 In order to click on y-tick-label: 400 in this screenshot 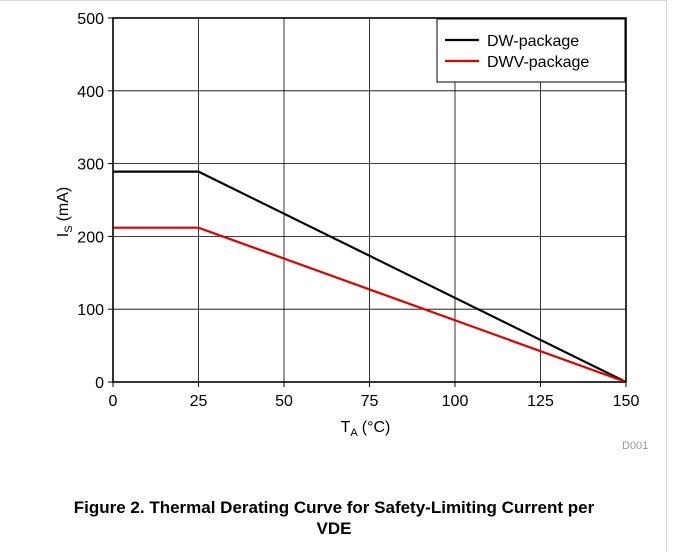, I will do `click(90, 92)`.